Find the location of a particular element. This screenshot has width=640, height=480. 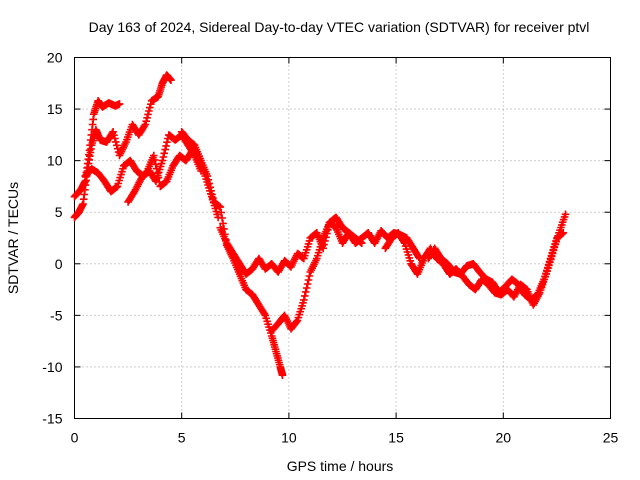

x-tick-label: 10 is located at coordinates (289, 438).